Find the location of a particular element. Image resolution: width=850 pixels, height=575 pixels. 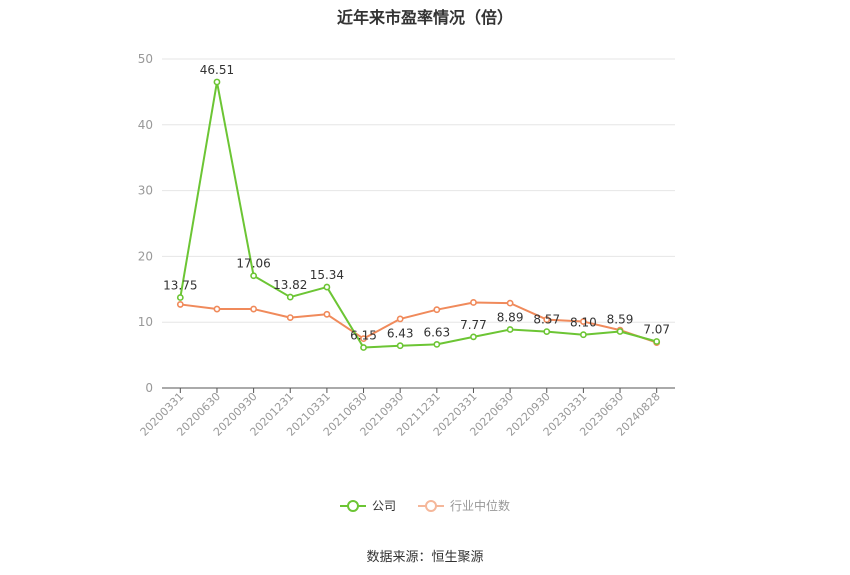

company-data-label: 46.51 is located at coordinates (217, 70).